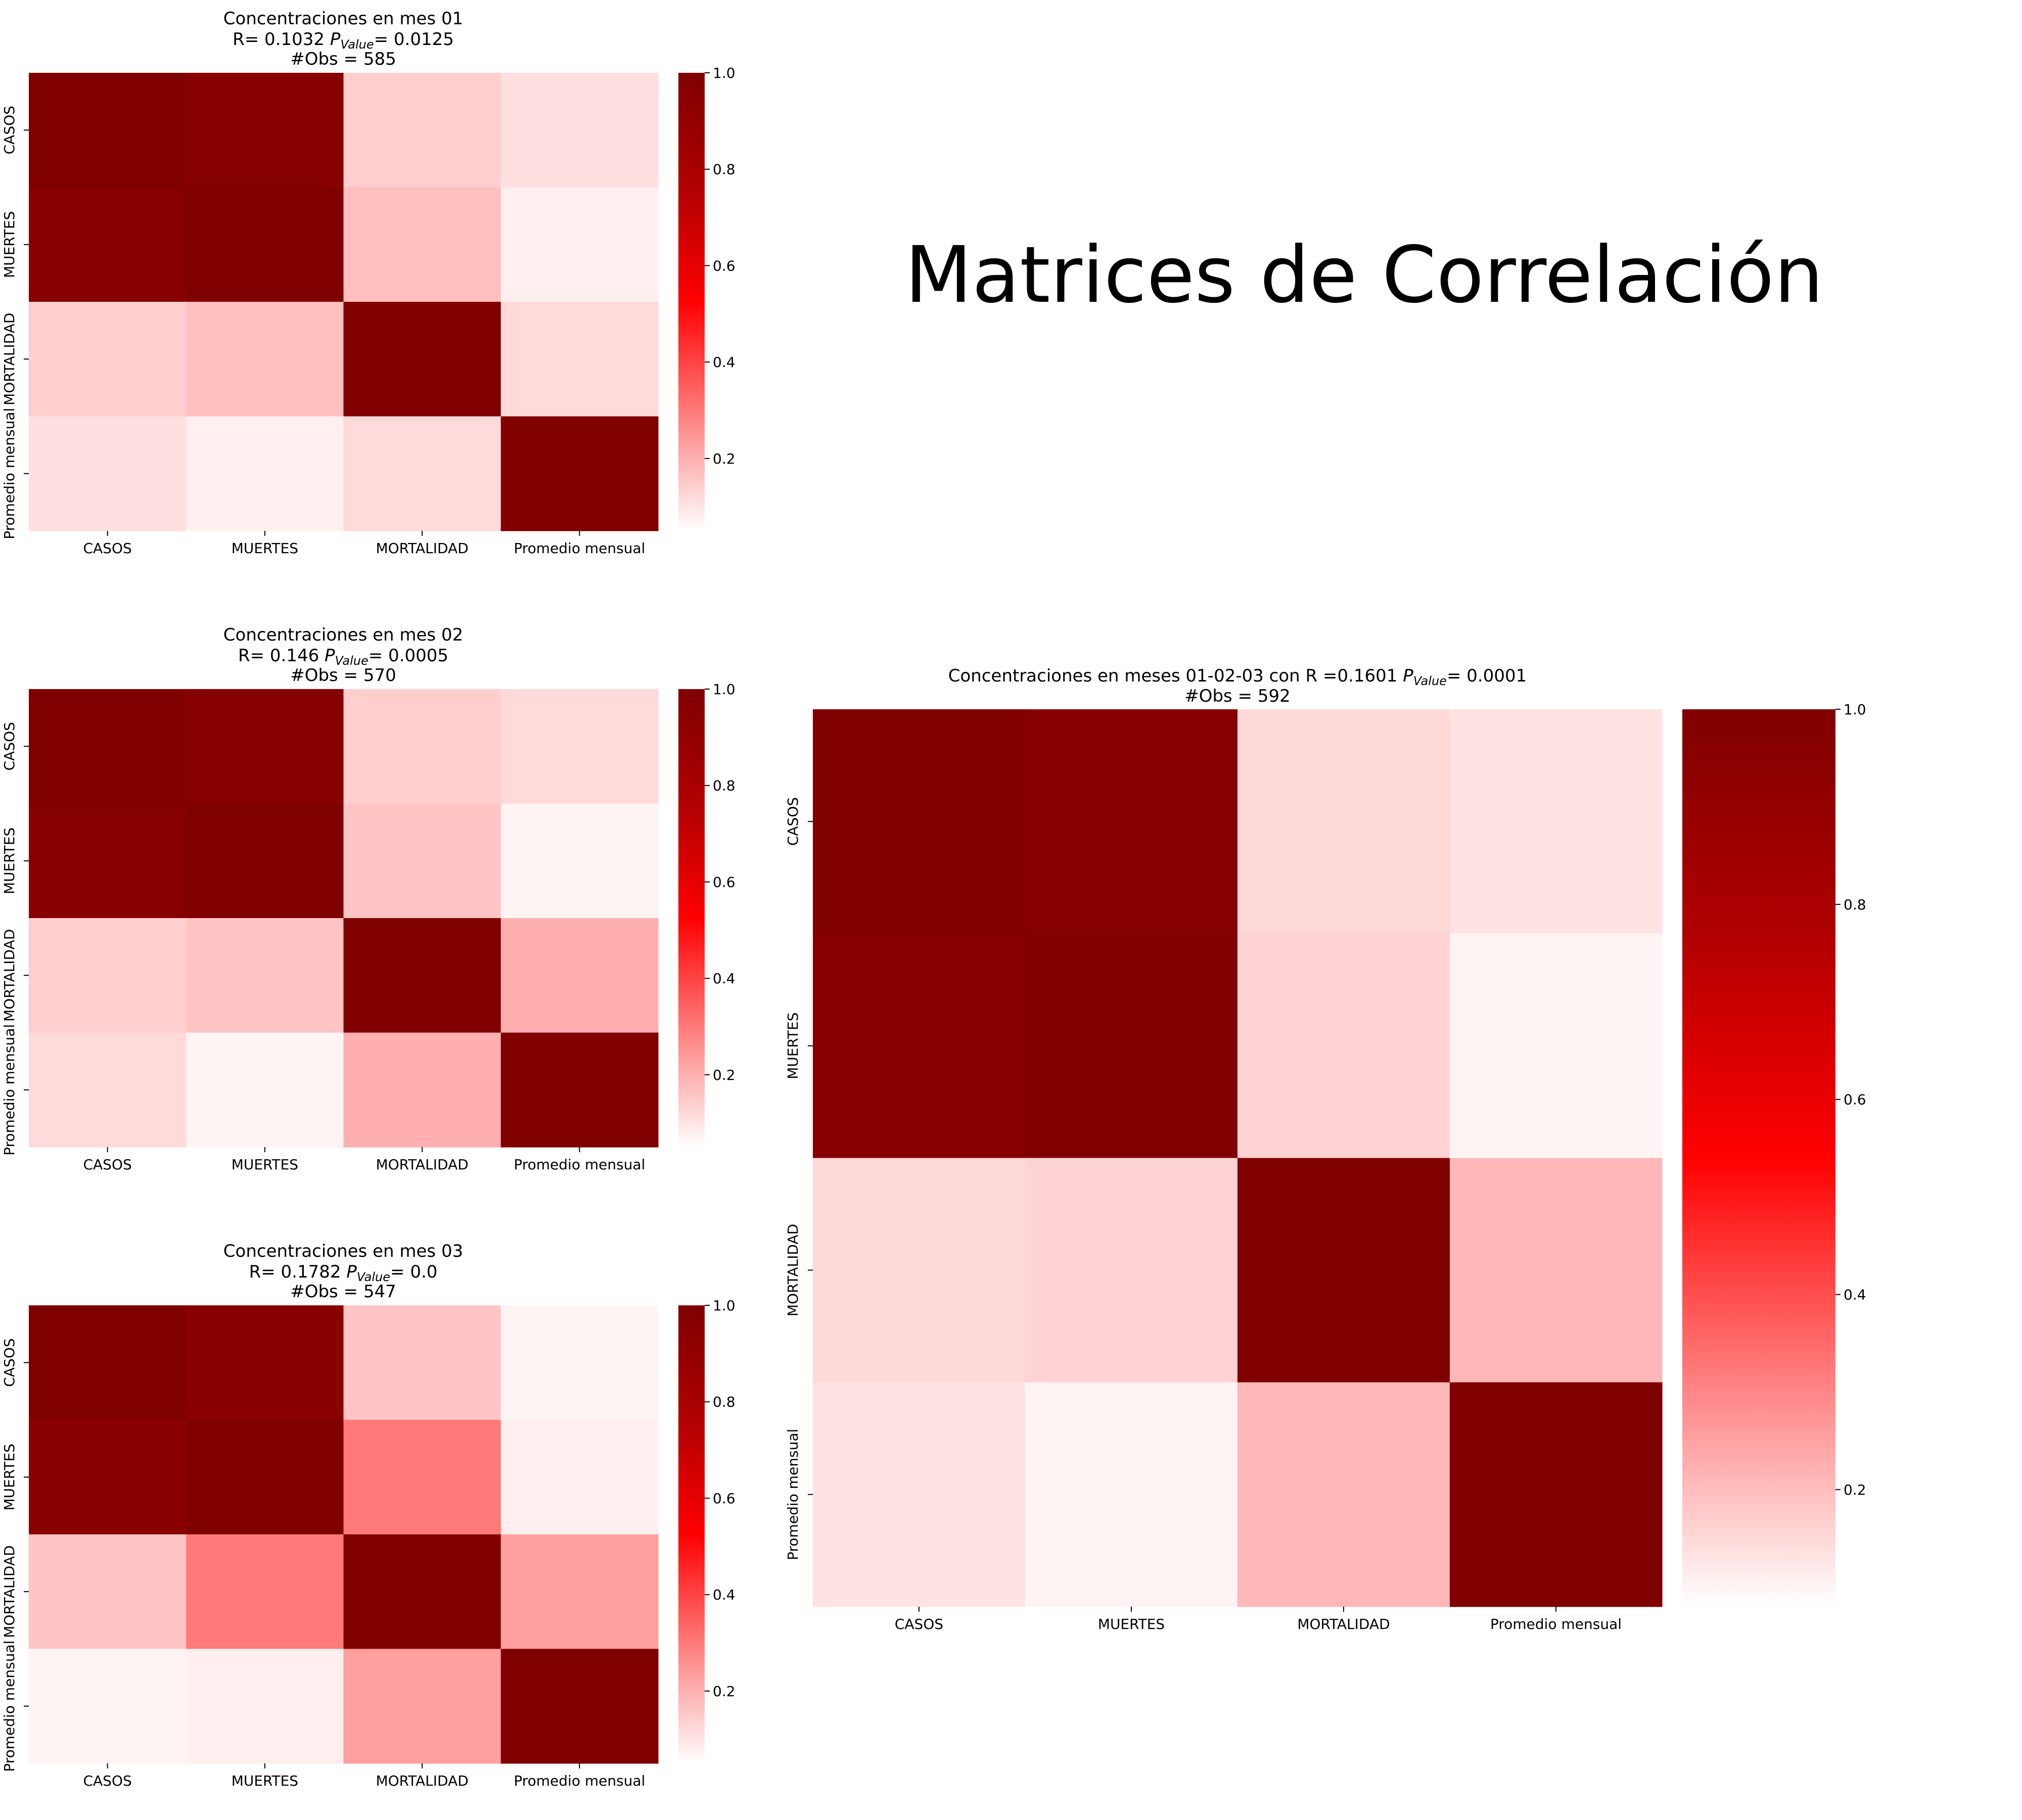  What do you see at coordinates (1237, 696) in the screenshot?
I see `chart-obs: #Obs = 592` at bounding box center [1237, 696].